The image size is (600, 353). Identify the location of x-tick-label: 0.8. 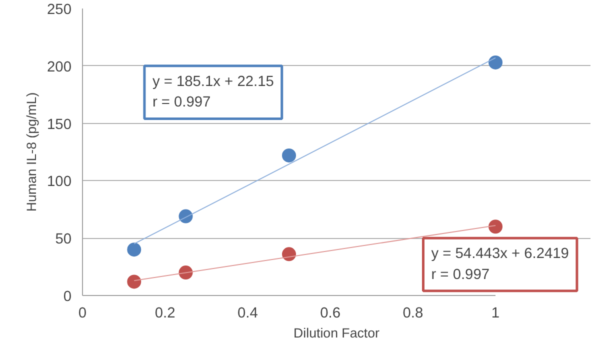
(413, 314).